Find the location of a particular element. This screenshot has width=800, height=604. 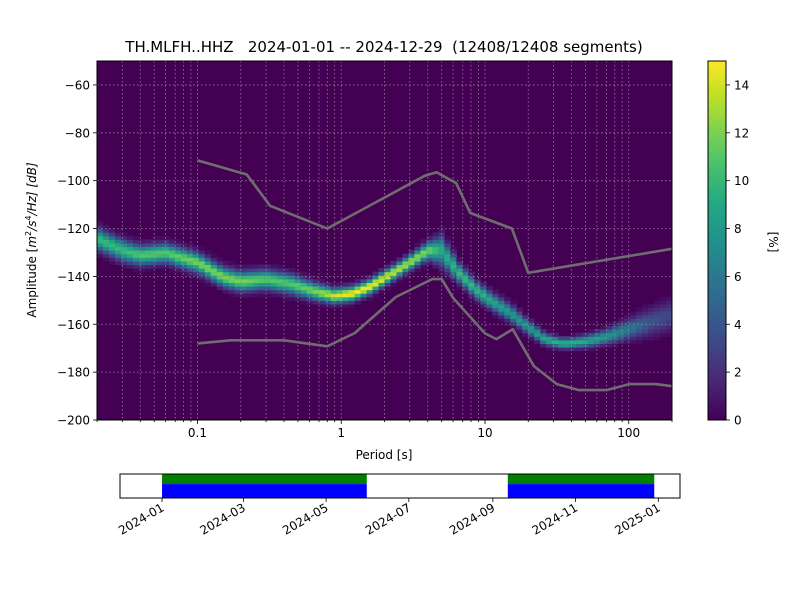

y-tick-label: −200 is located at coordinates (73, 421).